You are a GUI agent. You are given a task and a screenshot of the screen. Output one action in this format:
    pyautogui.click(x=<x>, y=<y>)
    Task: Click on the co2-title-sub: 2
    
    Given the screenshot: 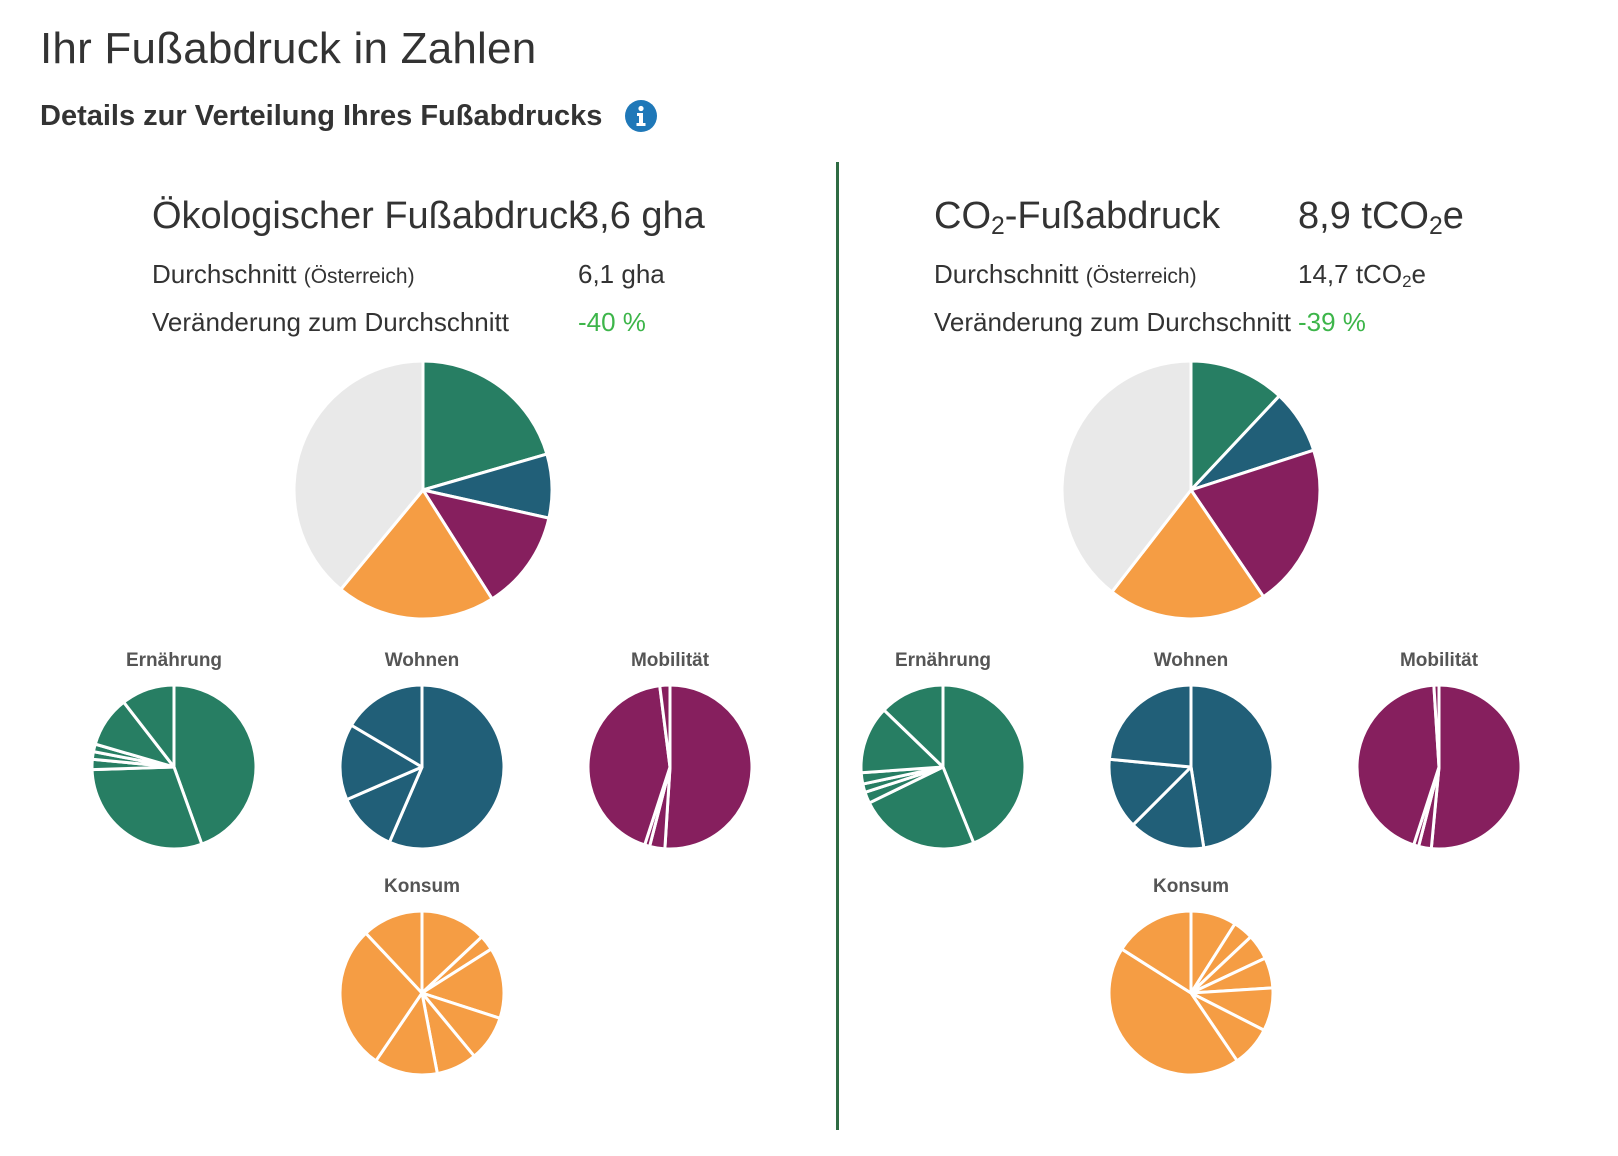 What is the action you would take?
    pyautogui.click(x=998, y=227)
    